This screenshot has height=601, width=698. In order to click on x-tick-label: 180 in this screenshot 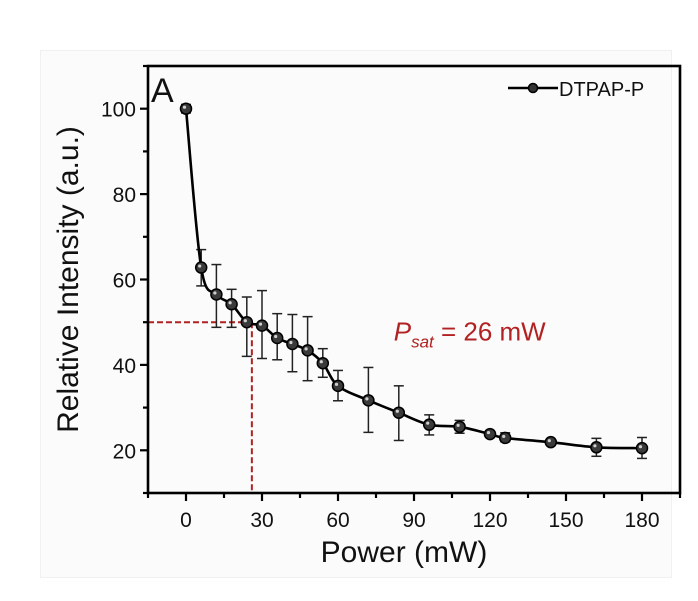, I will do `click(641, 520)`.